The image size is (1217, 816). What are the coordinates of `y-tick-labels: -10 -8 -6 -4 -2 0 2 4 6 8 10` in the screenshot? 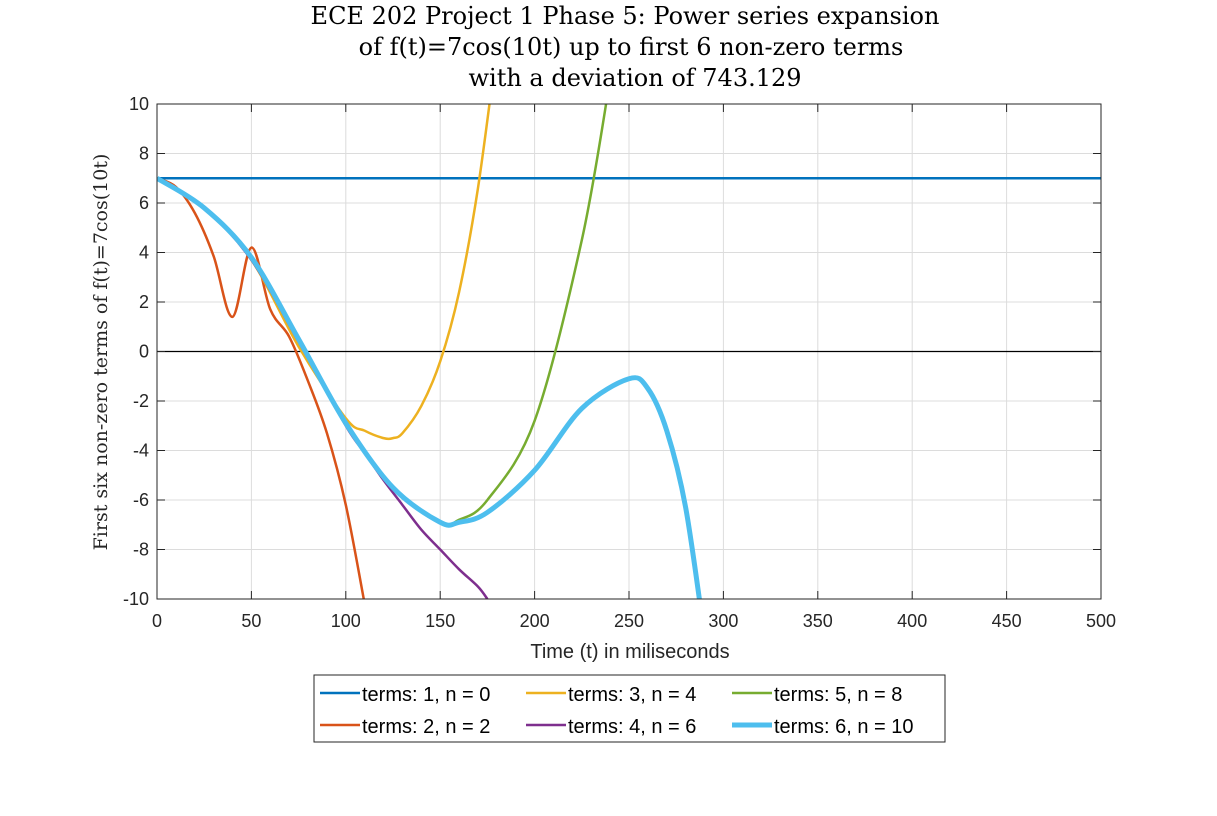 It's located at (136, 351).